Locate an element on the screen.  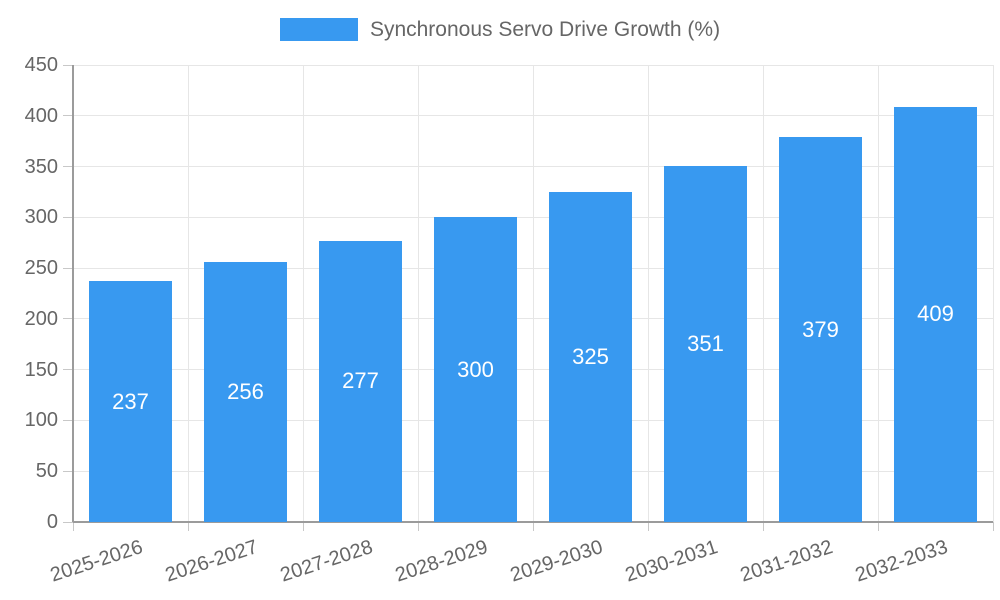
bar-value-label: 351 is located at coordinates (705, 343).